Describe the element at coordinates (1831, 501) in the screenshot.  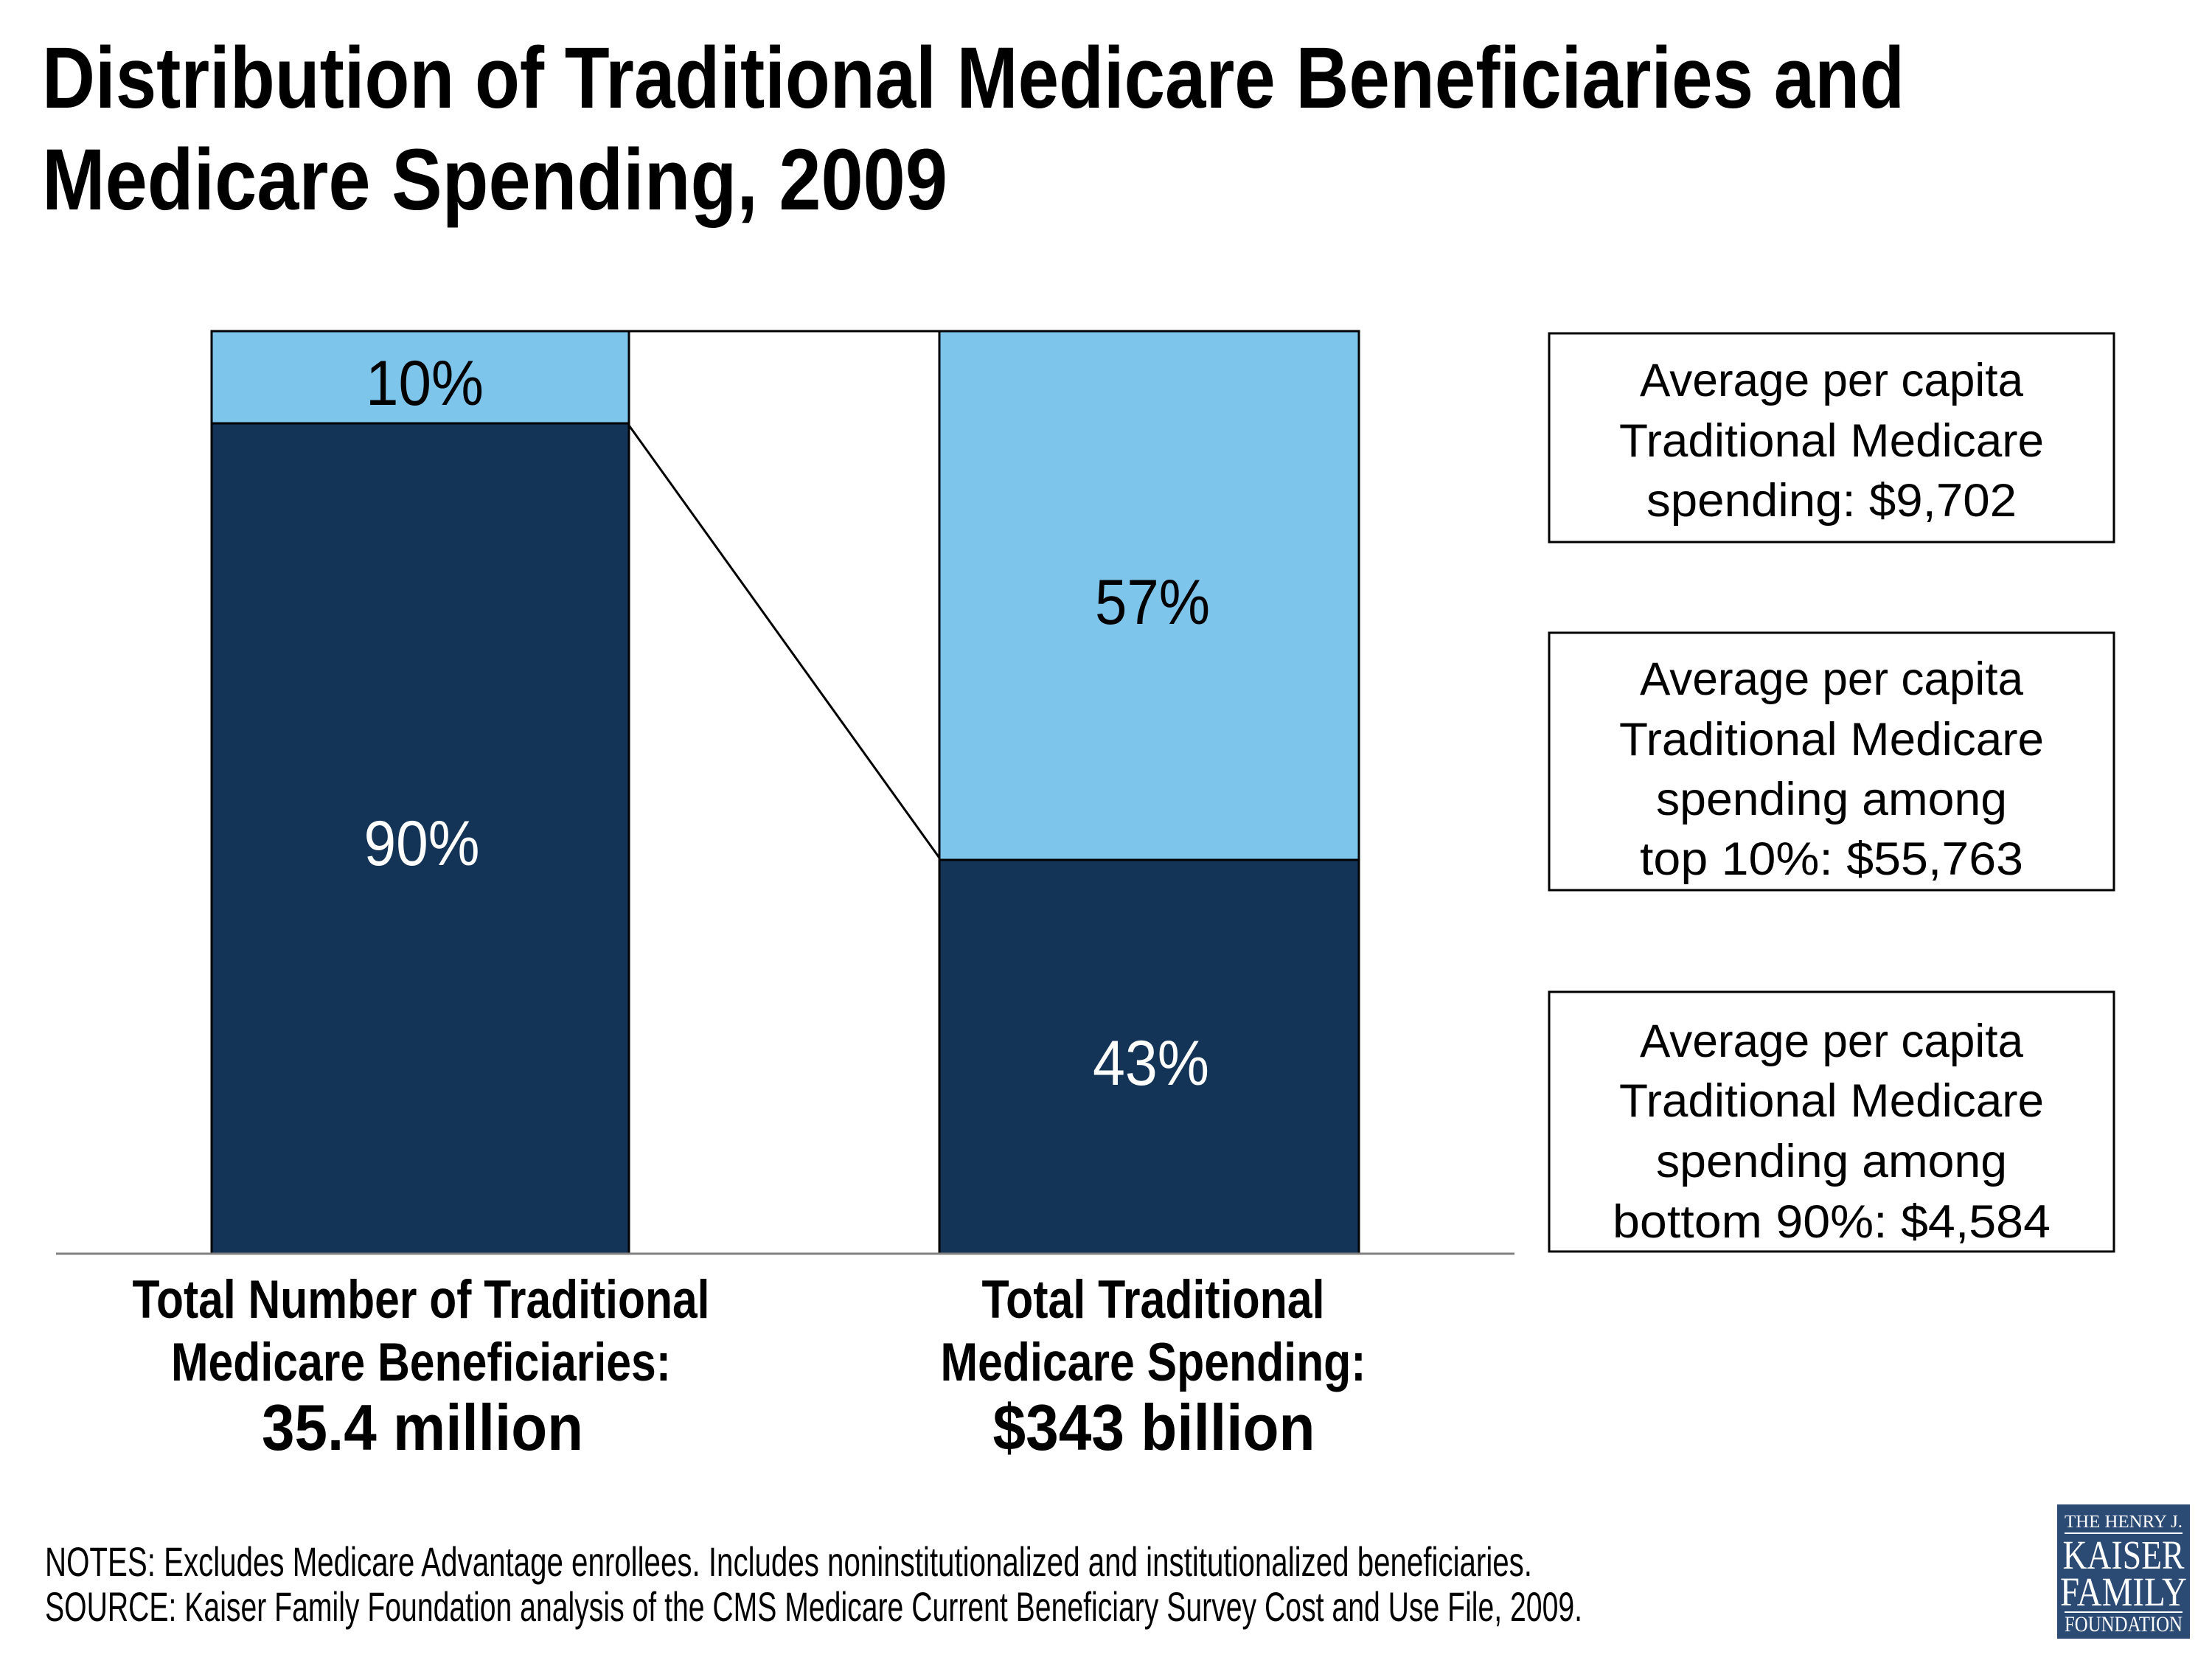
I see `svg-text: spending: $9,702` at that location.